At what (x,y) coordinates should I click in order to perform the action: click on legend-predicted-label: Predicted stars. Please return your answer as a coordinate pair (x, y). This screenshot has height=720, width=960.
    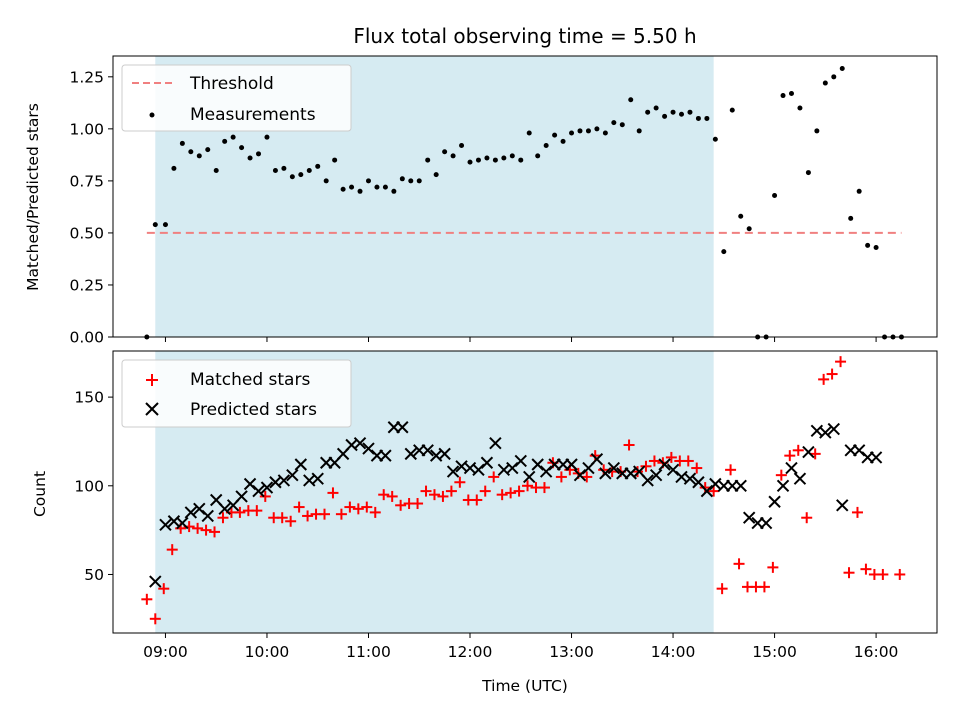
    Looking at the image, I should click on (253, 410).